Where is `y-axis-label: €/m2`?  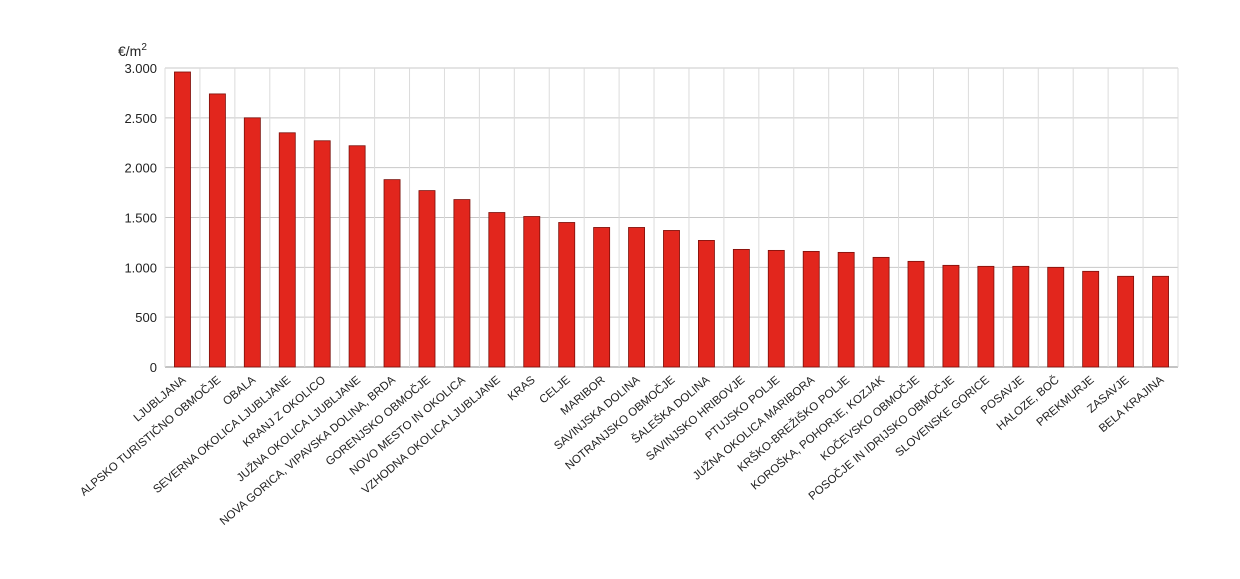
y-axis-label: €/m2 is located at coordinates (132, 50).